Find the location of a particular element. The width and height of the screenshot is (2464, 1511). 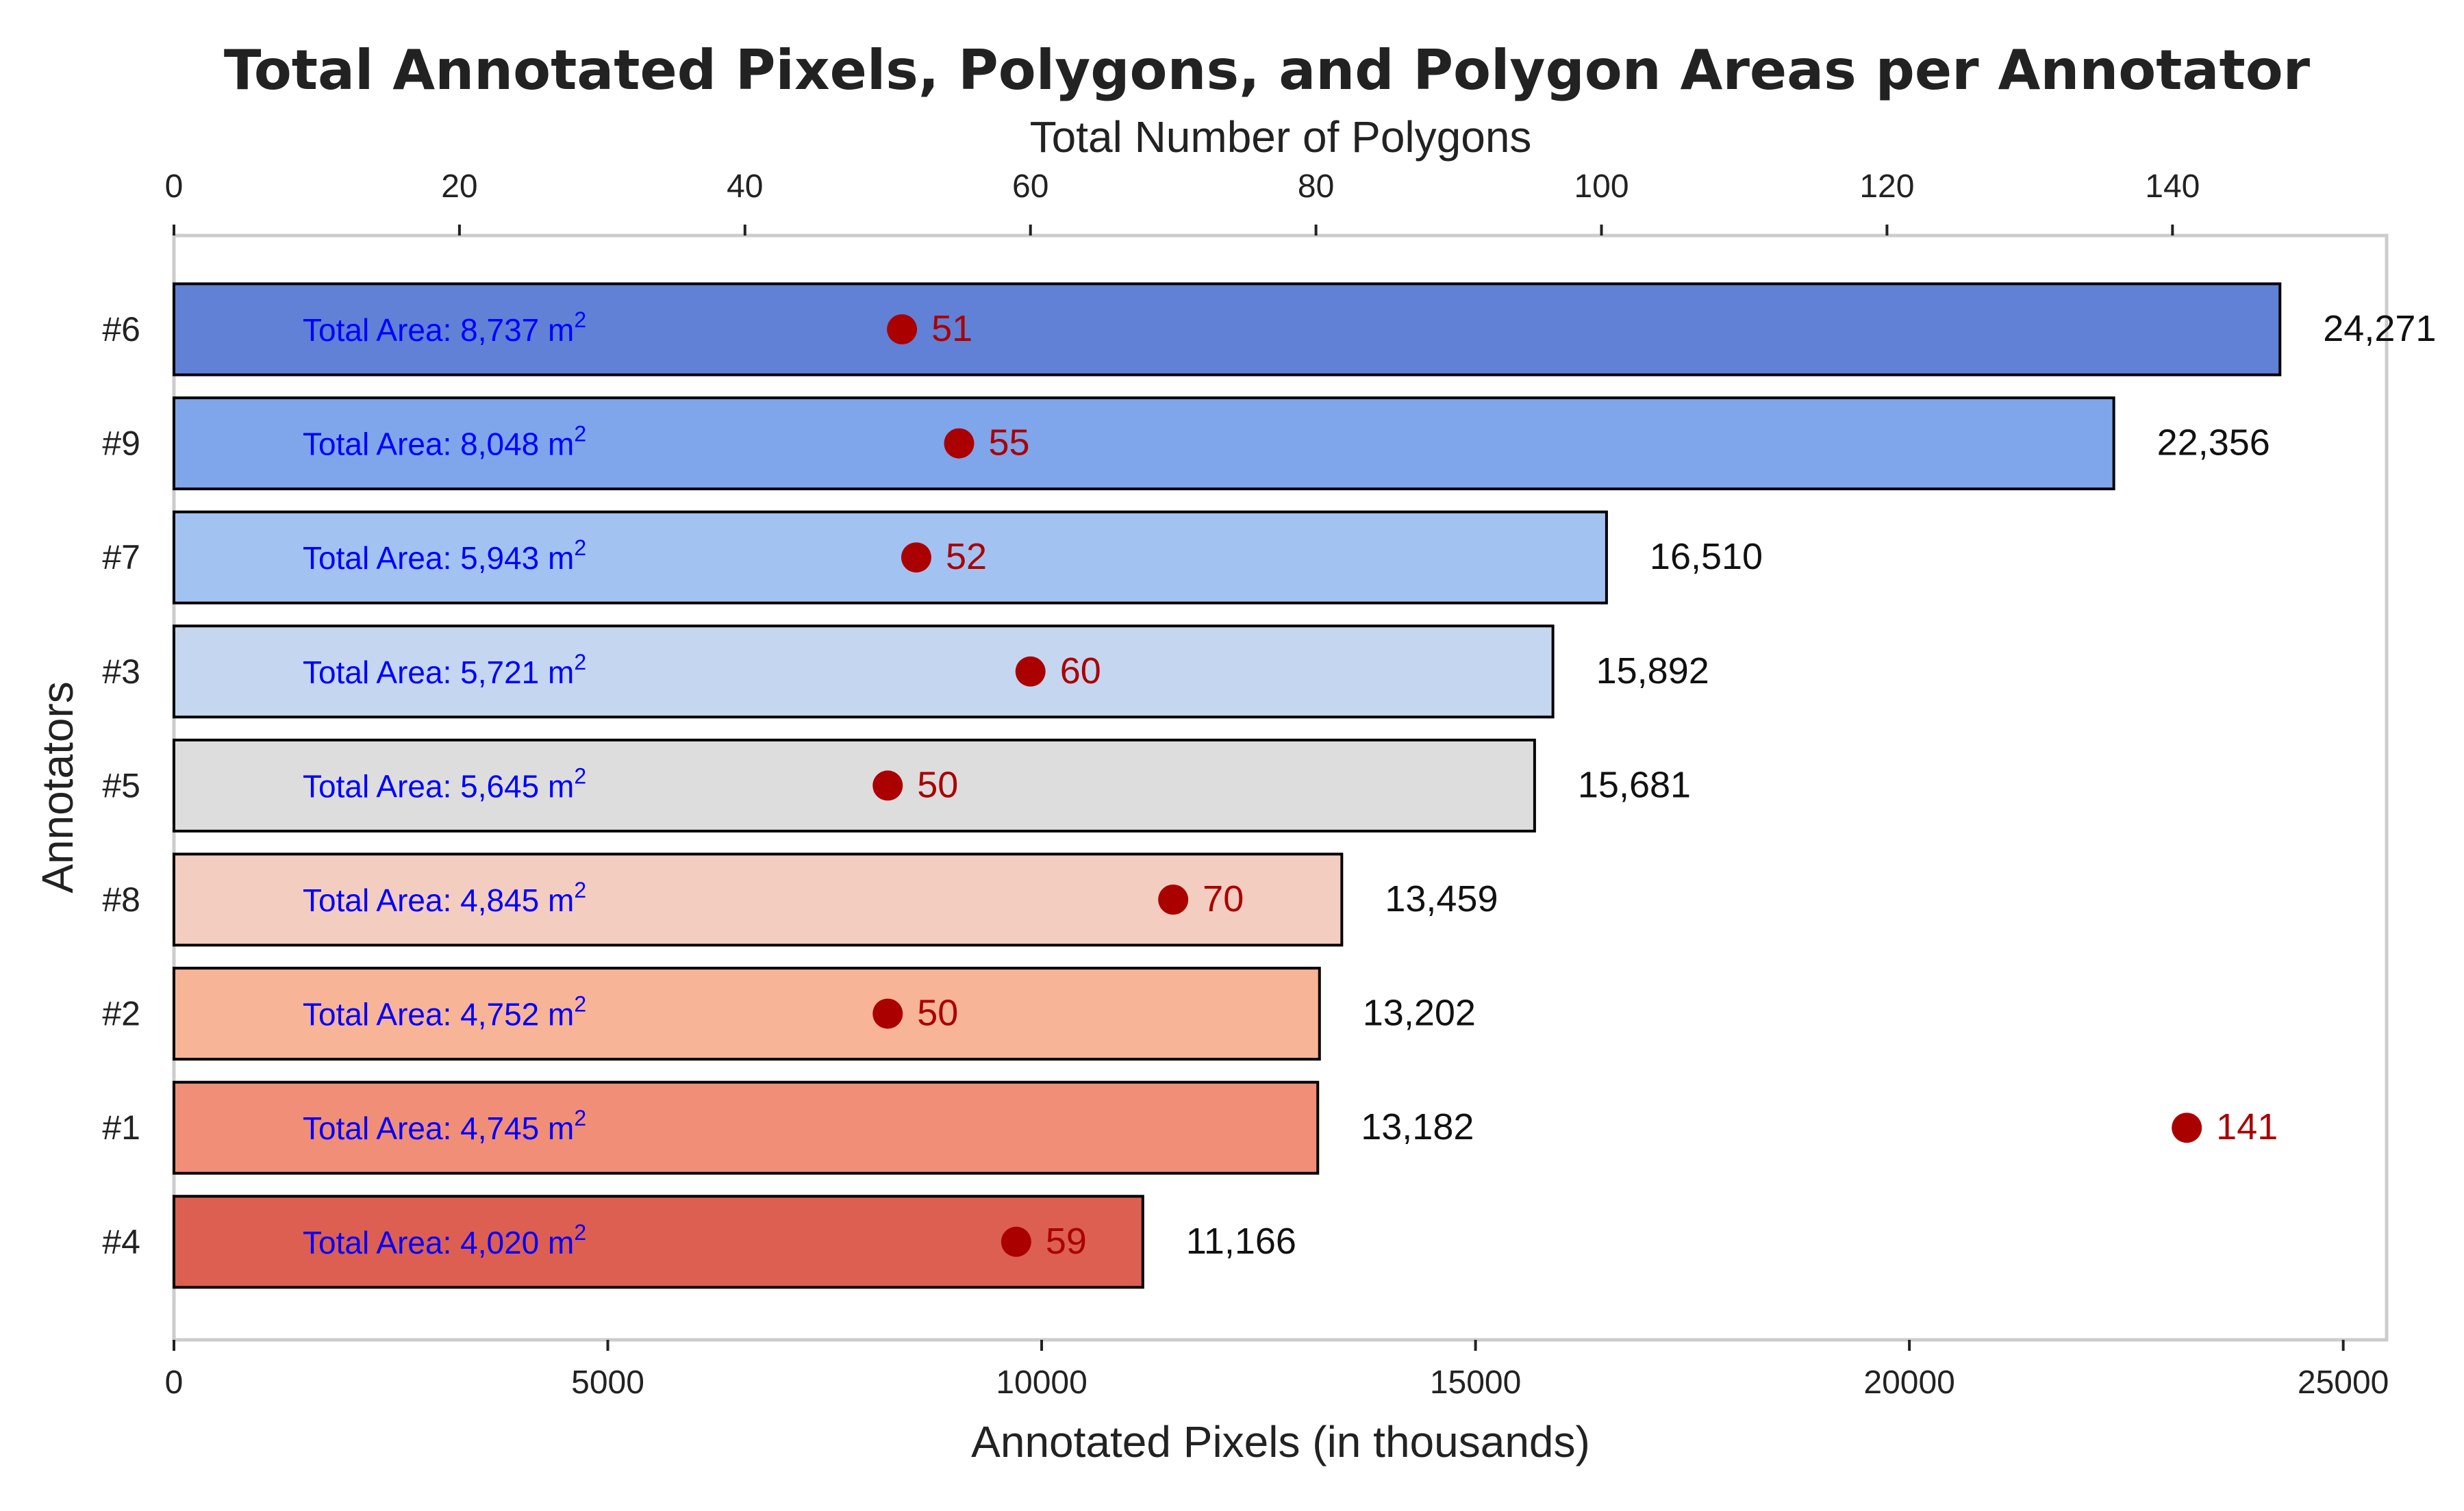

x-tick-label: 0 is located at coordinates (174, 1382).